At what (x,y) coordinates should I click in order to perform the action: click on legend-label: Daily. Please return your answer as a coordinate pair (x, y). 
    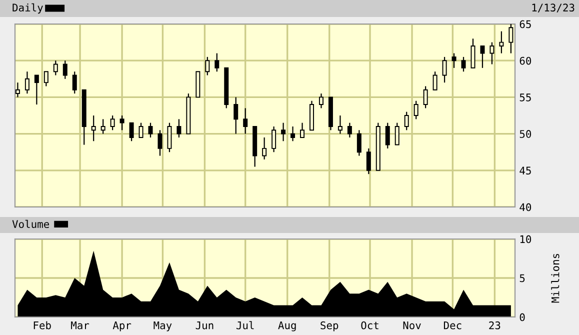
    Looking at the image, I should click on (27, 8).